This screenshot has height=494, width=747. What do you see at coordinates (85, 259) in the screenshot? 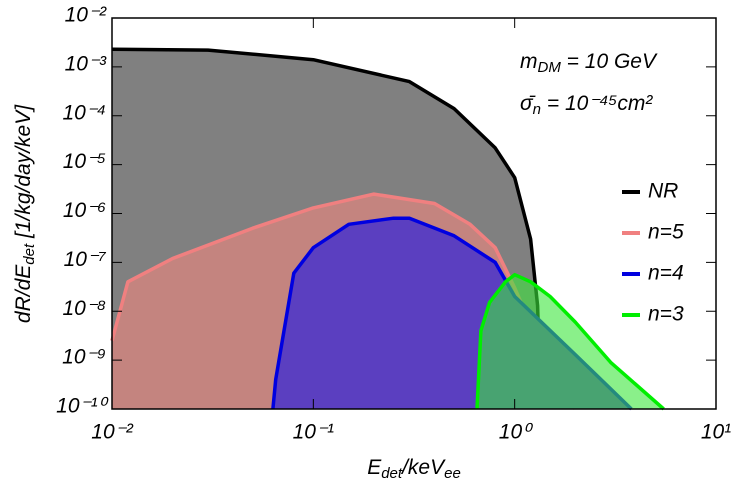
I see `y-tick-label: 10⁻⁷` at bounding box center [85, 259].